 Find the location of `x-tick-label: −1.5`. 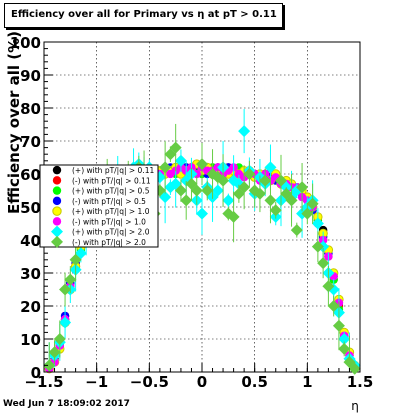

x-tick-label: −1.5 is located at coordinates (43, 382).